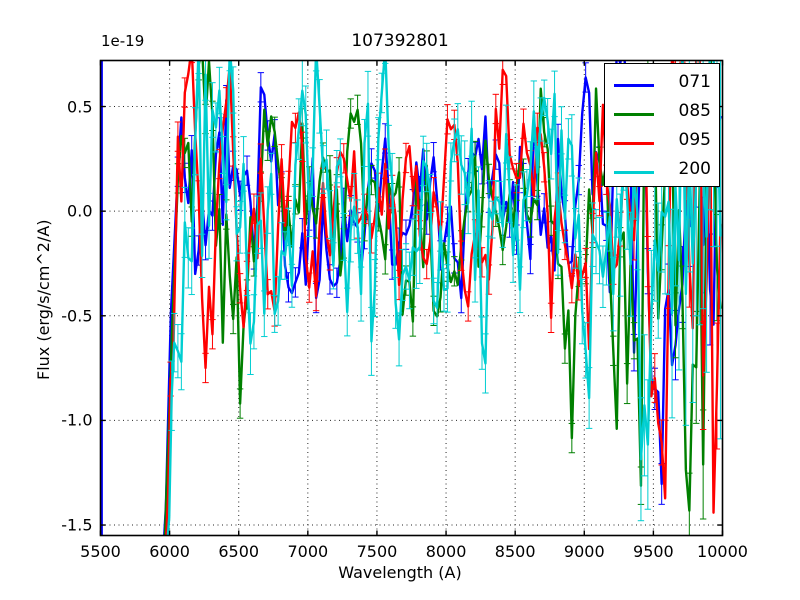 This screenshot has height=600, width=800. Describe the element at coordinates (663, 143) in the screenshot. I see `legend-entry-095: 095` at that location.